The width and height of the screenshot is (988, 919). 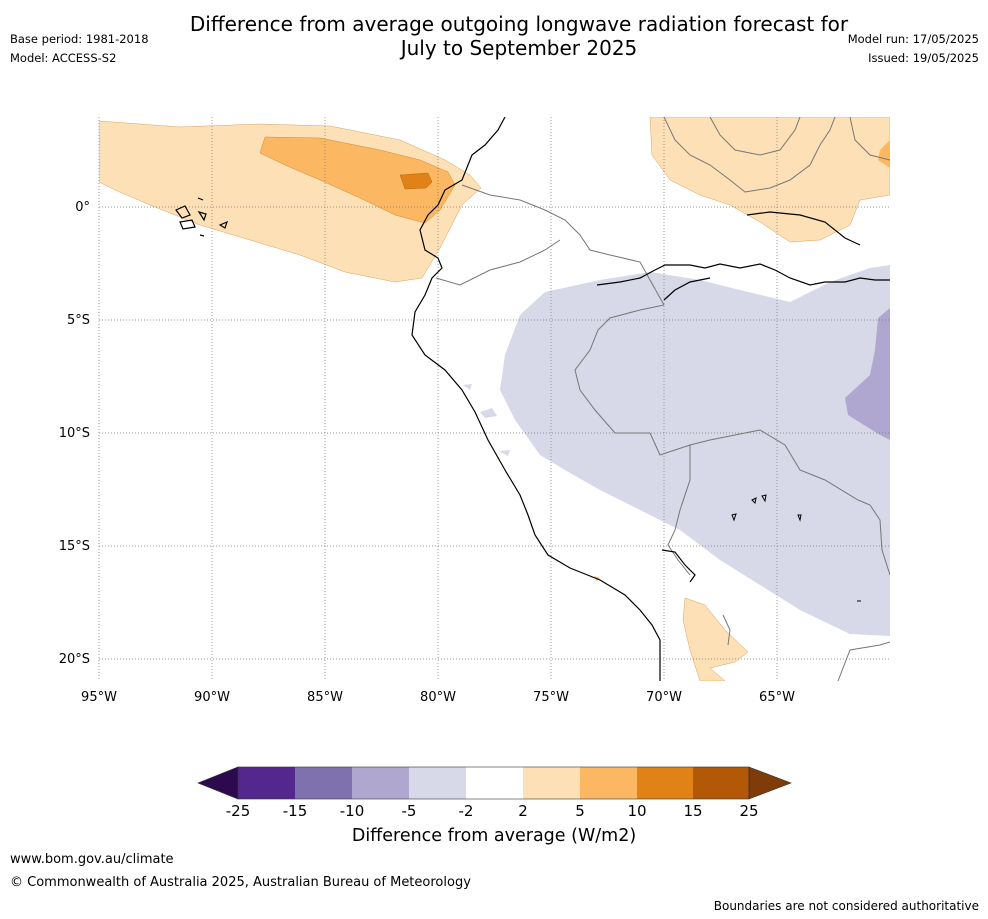 I want to click on cbar-tick: -2, so click(x=466, y=811).